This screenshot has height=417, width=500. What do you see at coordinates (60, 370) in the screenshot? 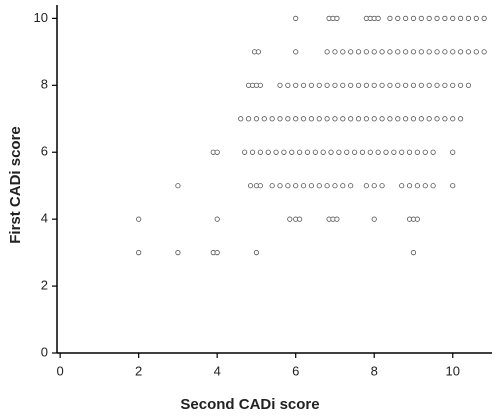
I see `x-tick-label: 0` at bounding box center [60, 370].